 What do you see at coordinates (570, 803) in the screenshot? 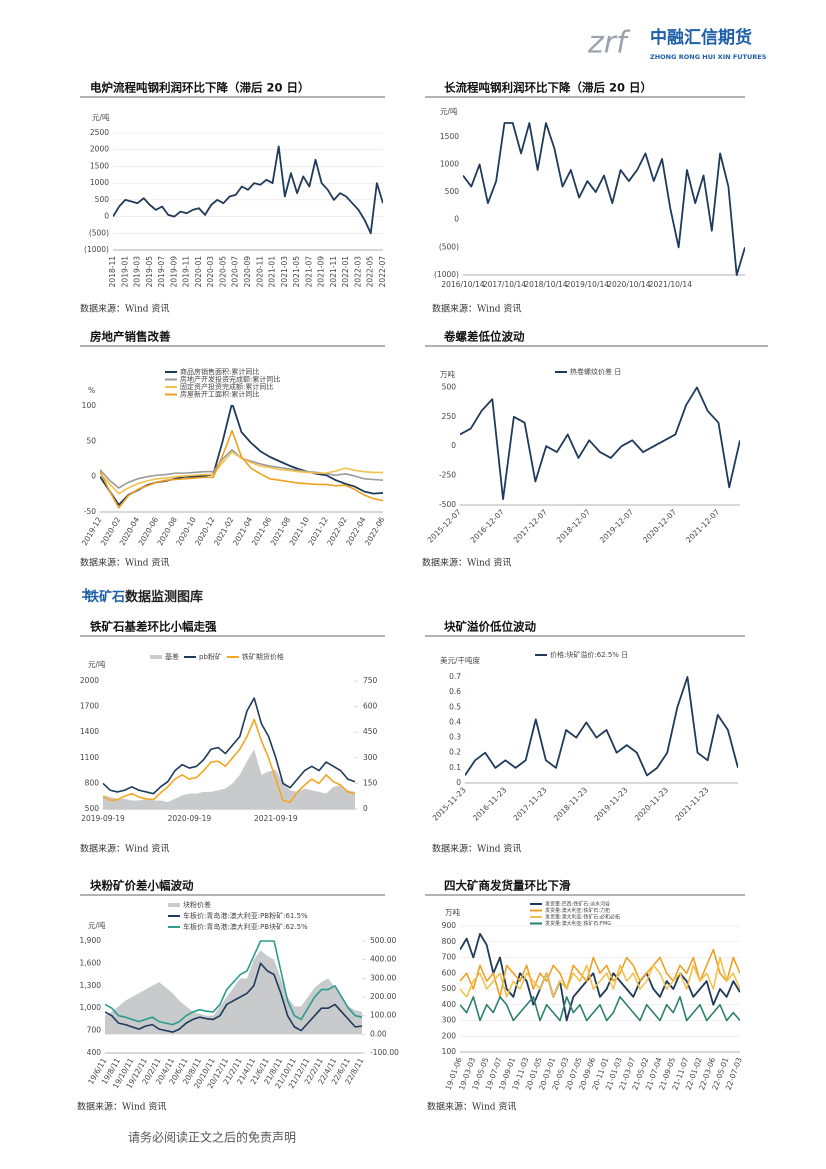
I see `x-tick-label: 2018-11-23` at bounding box center [570, 803].